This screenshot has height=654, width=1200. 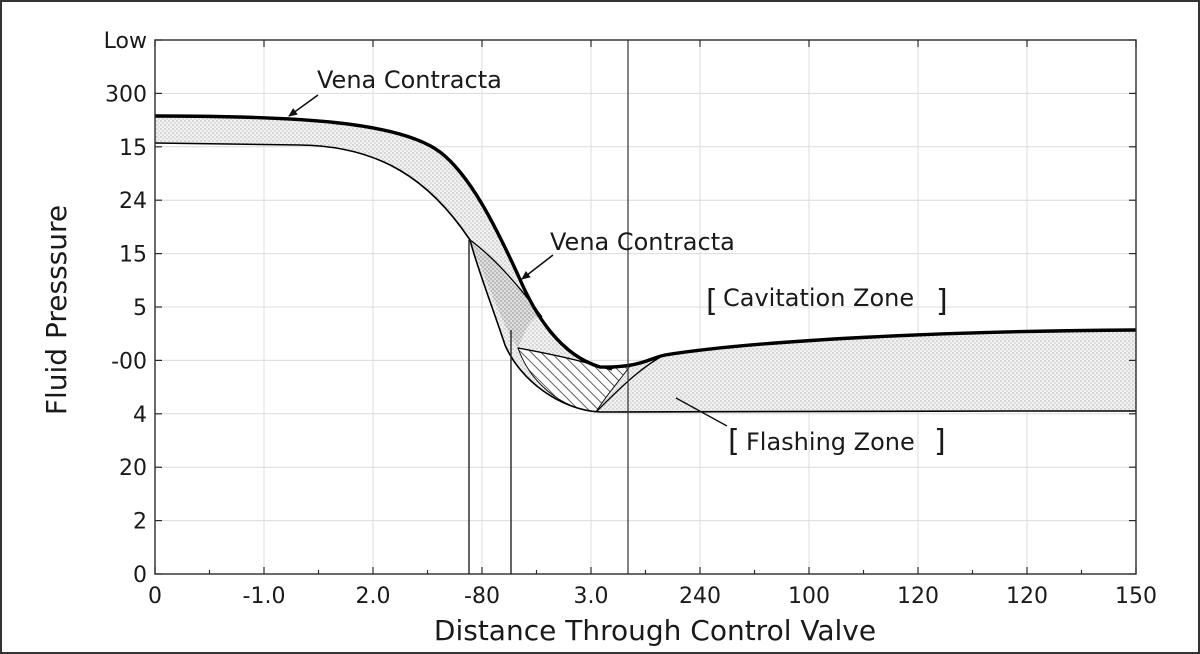 I want to click on x-tick-label: -80, so click(x=482, y=596).